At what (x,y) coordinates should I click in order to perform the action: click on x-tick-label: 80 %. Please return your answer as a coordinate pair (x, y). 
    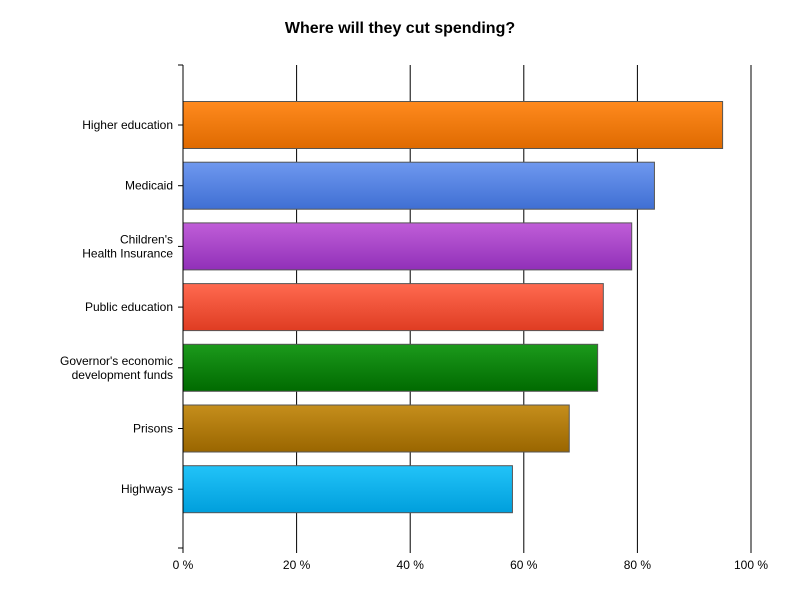
    Looking at the image, I should click on (638, 565).